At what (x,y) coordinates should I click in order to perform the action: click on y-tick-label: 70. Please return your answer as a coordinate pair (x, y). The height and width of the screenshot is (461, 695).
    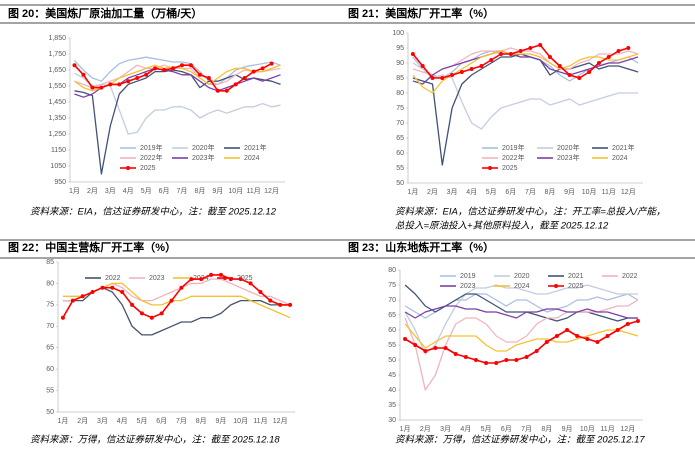
    Looking at the image, I should click on (392, 300).